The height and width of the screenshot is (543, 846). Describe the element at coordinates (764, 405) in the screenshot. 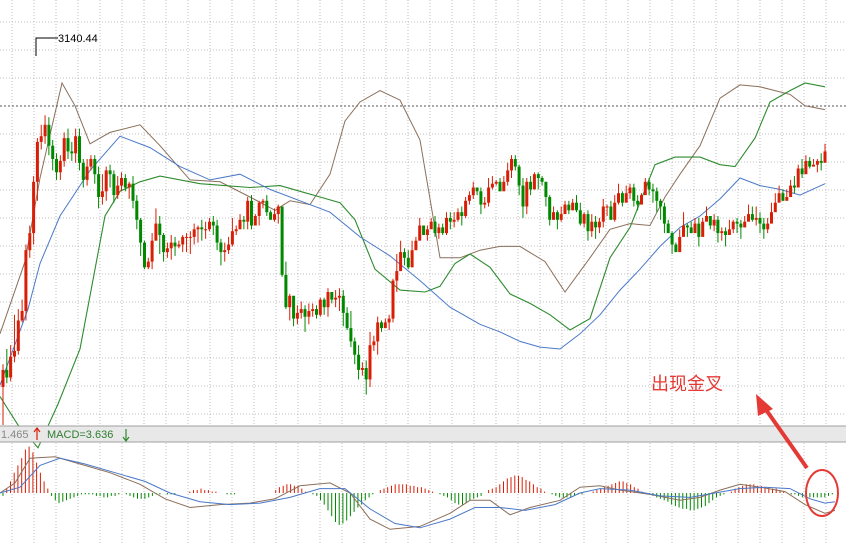

I see `callout-arrowhead` at that location.